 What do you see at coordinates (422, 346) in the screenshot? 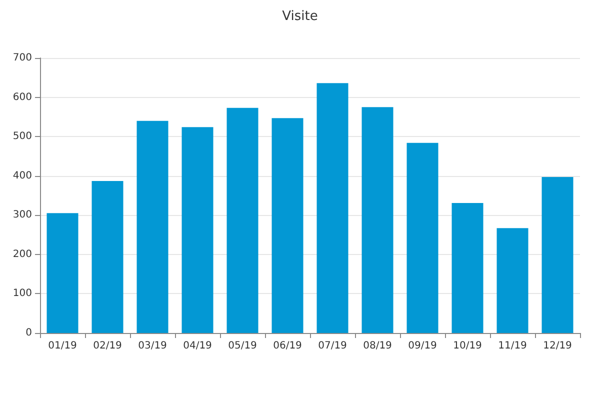
I see `x-tick-label: 09/19` at bounding box center [422, 346].